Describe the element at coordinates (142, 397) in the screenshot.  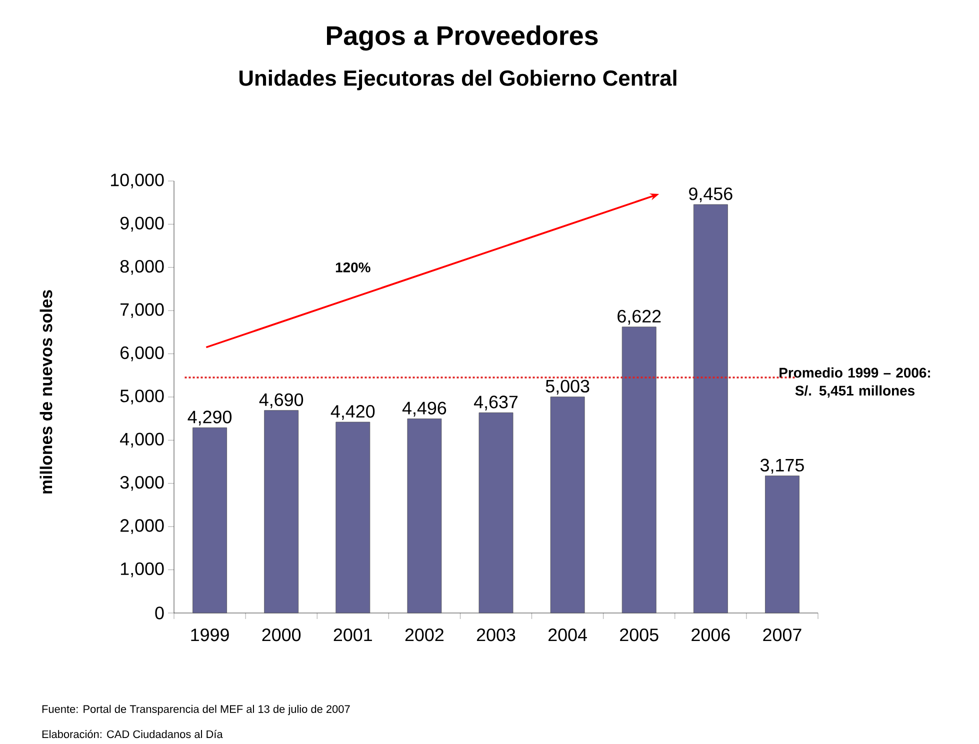
I see `y-tick-label: 5,000` at that location.